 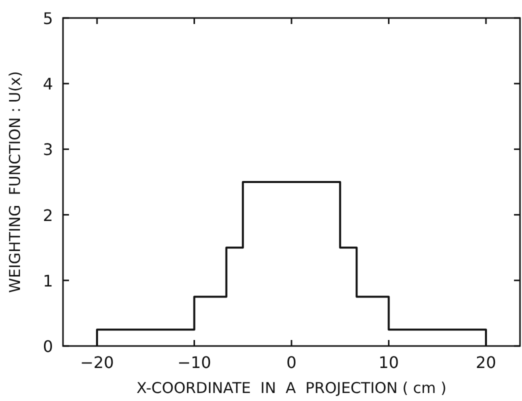 What do you see at coordinates (486, 362) in the screenshot?
I see `x-tick-label: 20` at bounding box center [486, 362].